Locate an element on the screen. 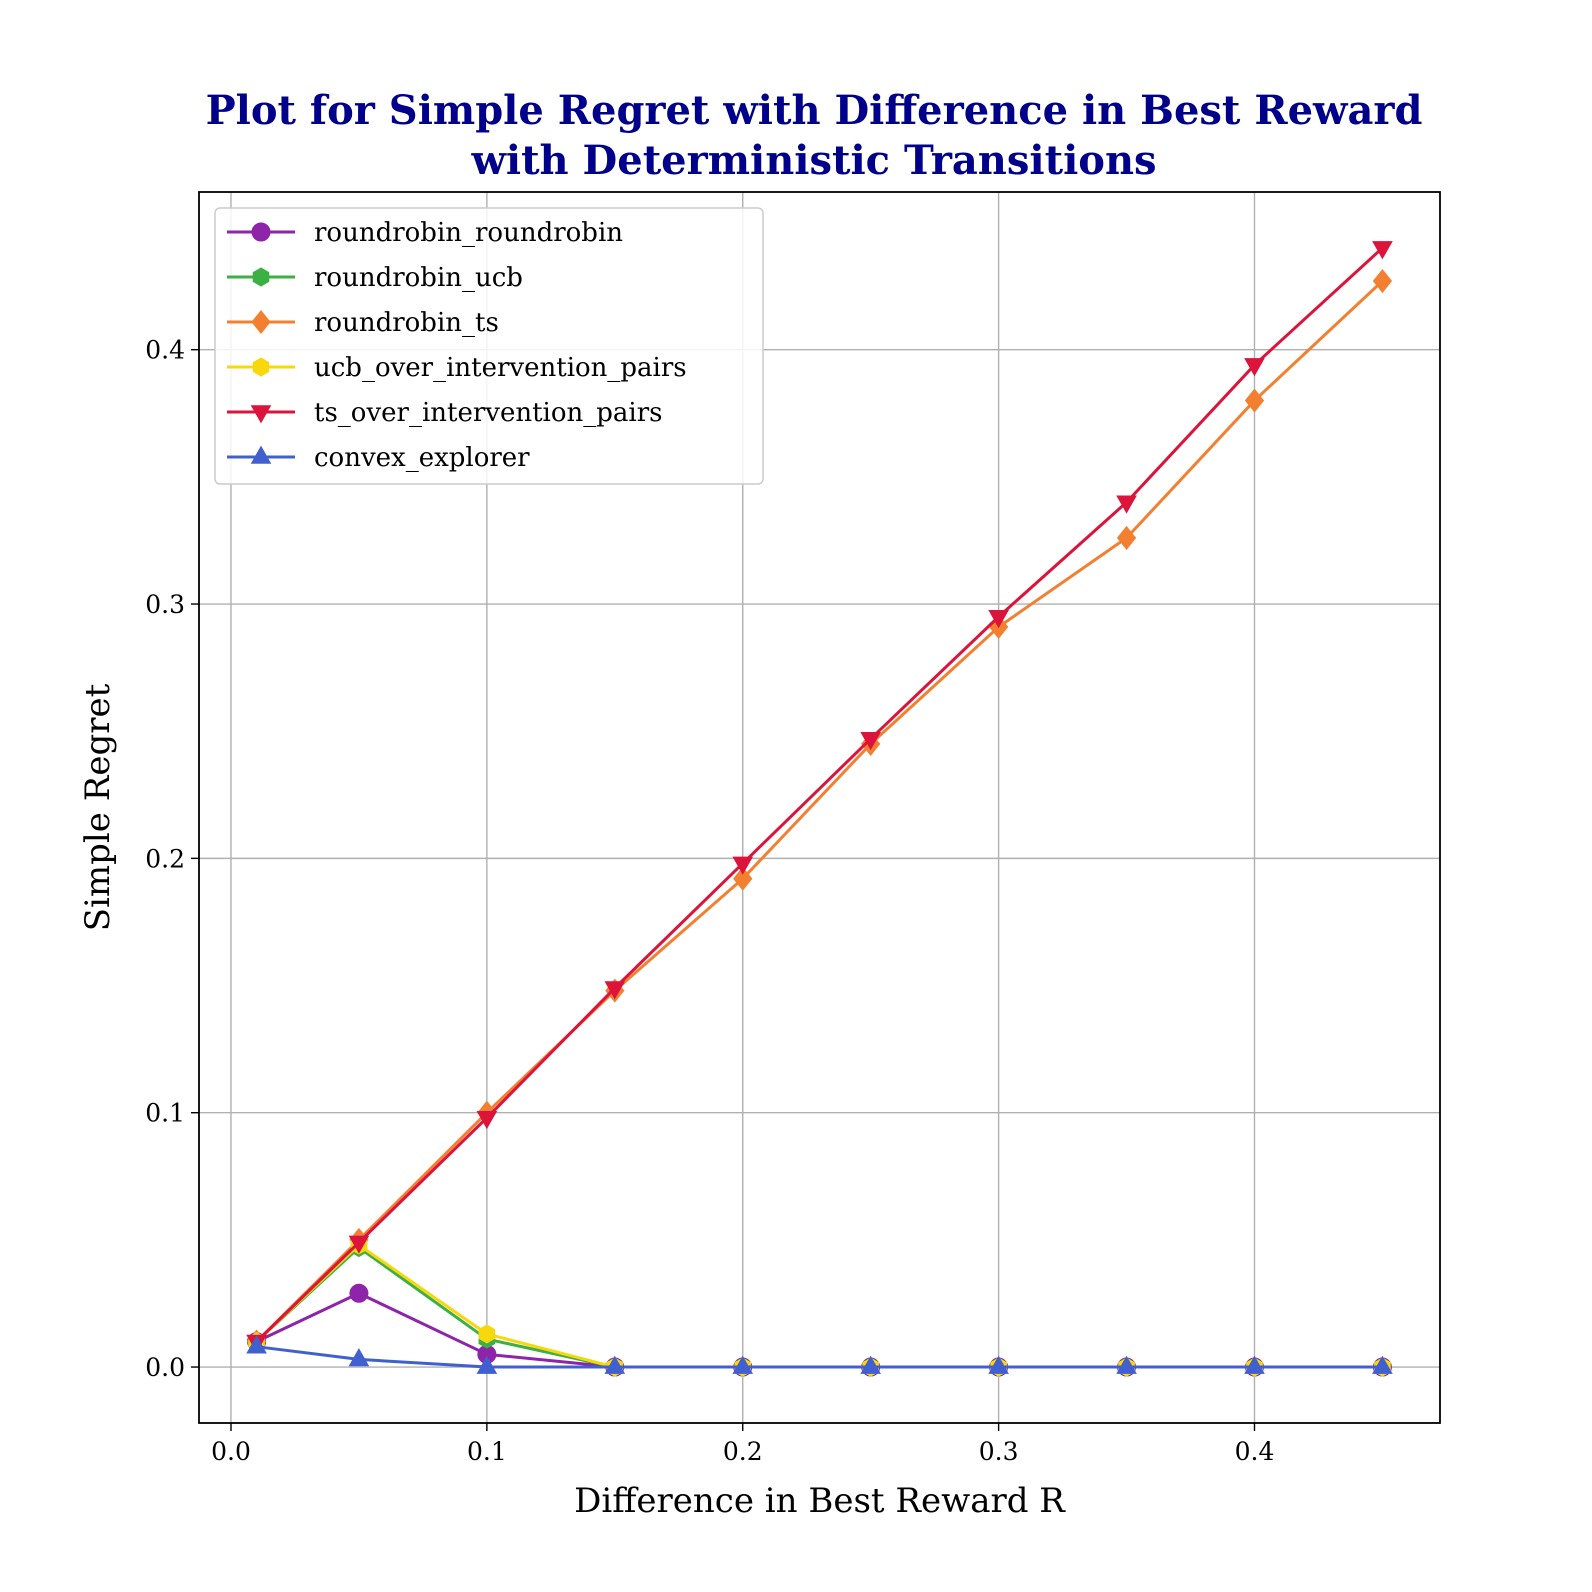  x-tick-label: 0.0 is located at coordinates (231, 1451).